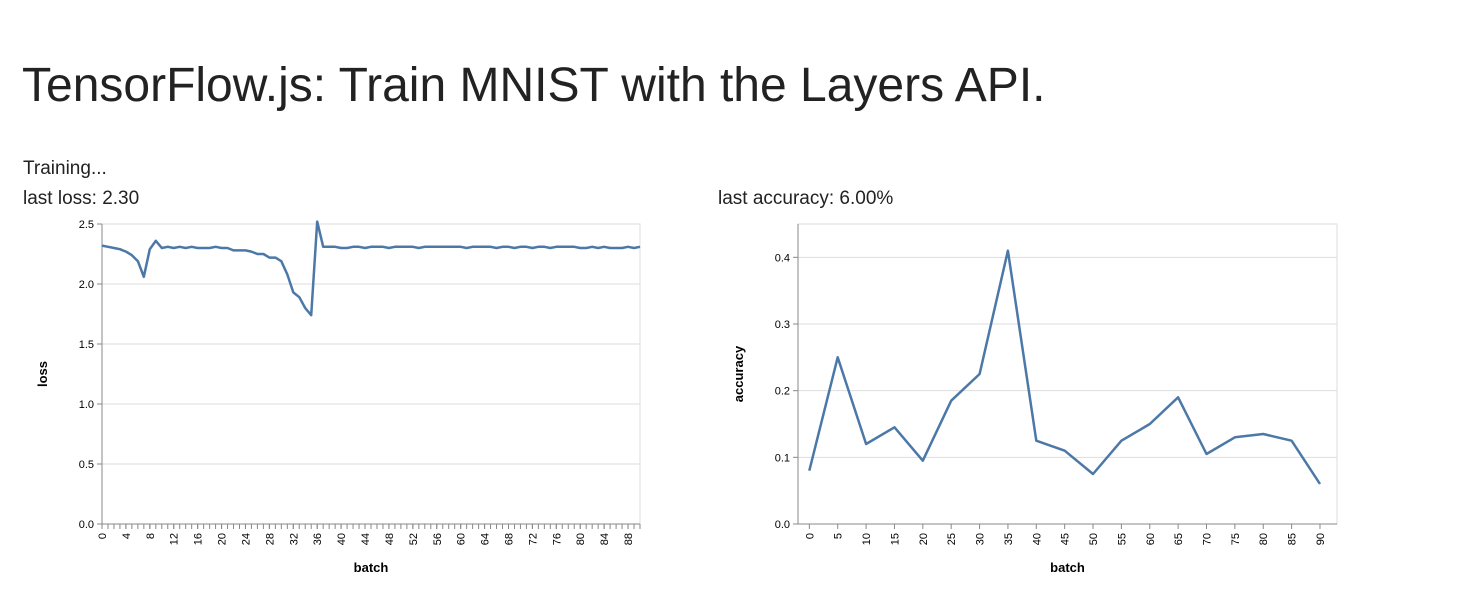 This screenshot has width=1481, height=608. I want to click on y-axis-title: accuracy, so click(738, 373).